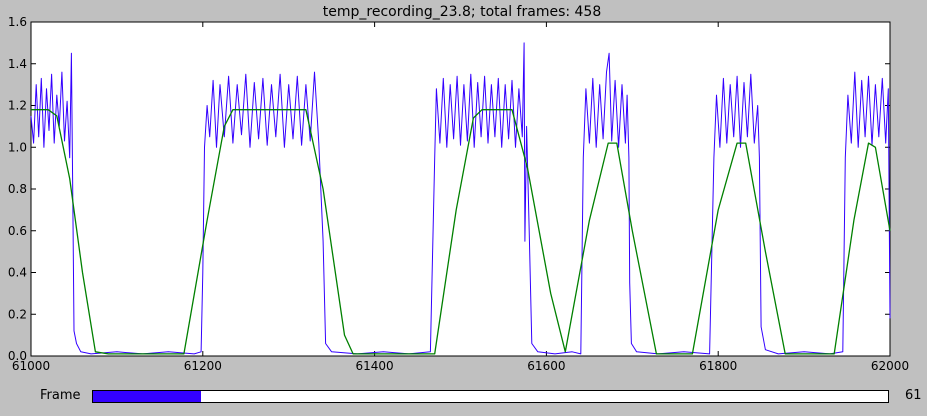  What do you see at coordinates (203, 366) in the screenshot?
I see `x-tick-label: 61200` at bounding box center [203, 366].